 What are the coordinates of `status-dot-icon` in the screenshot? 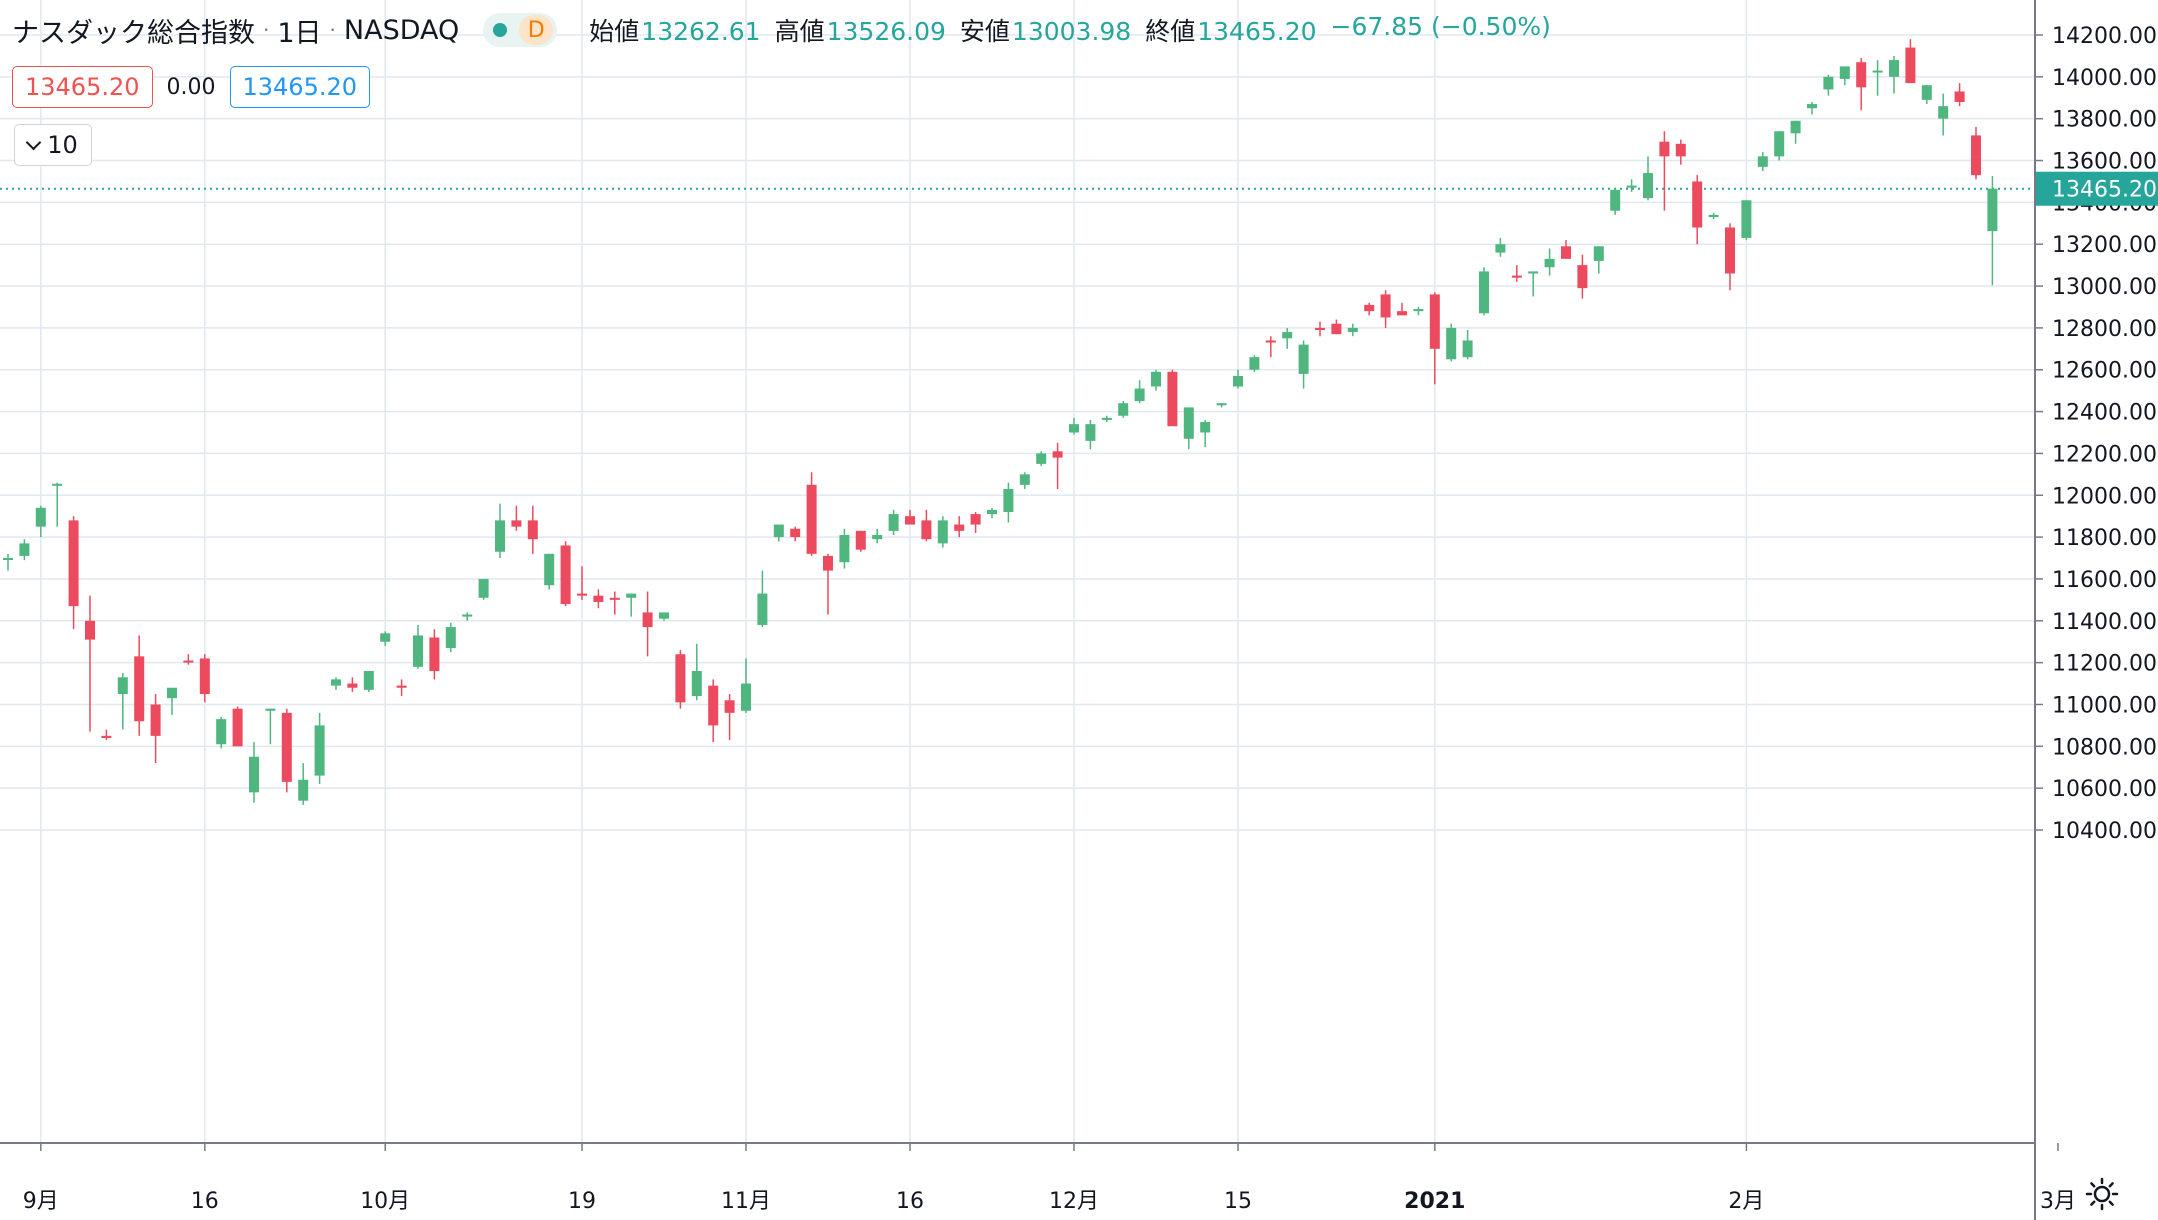 It's located at (500, 30).